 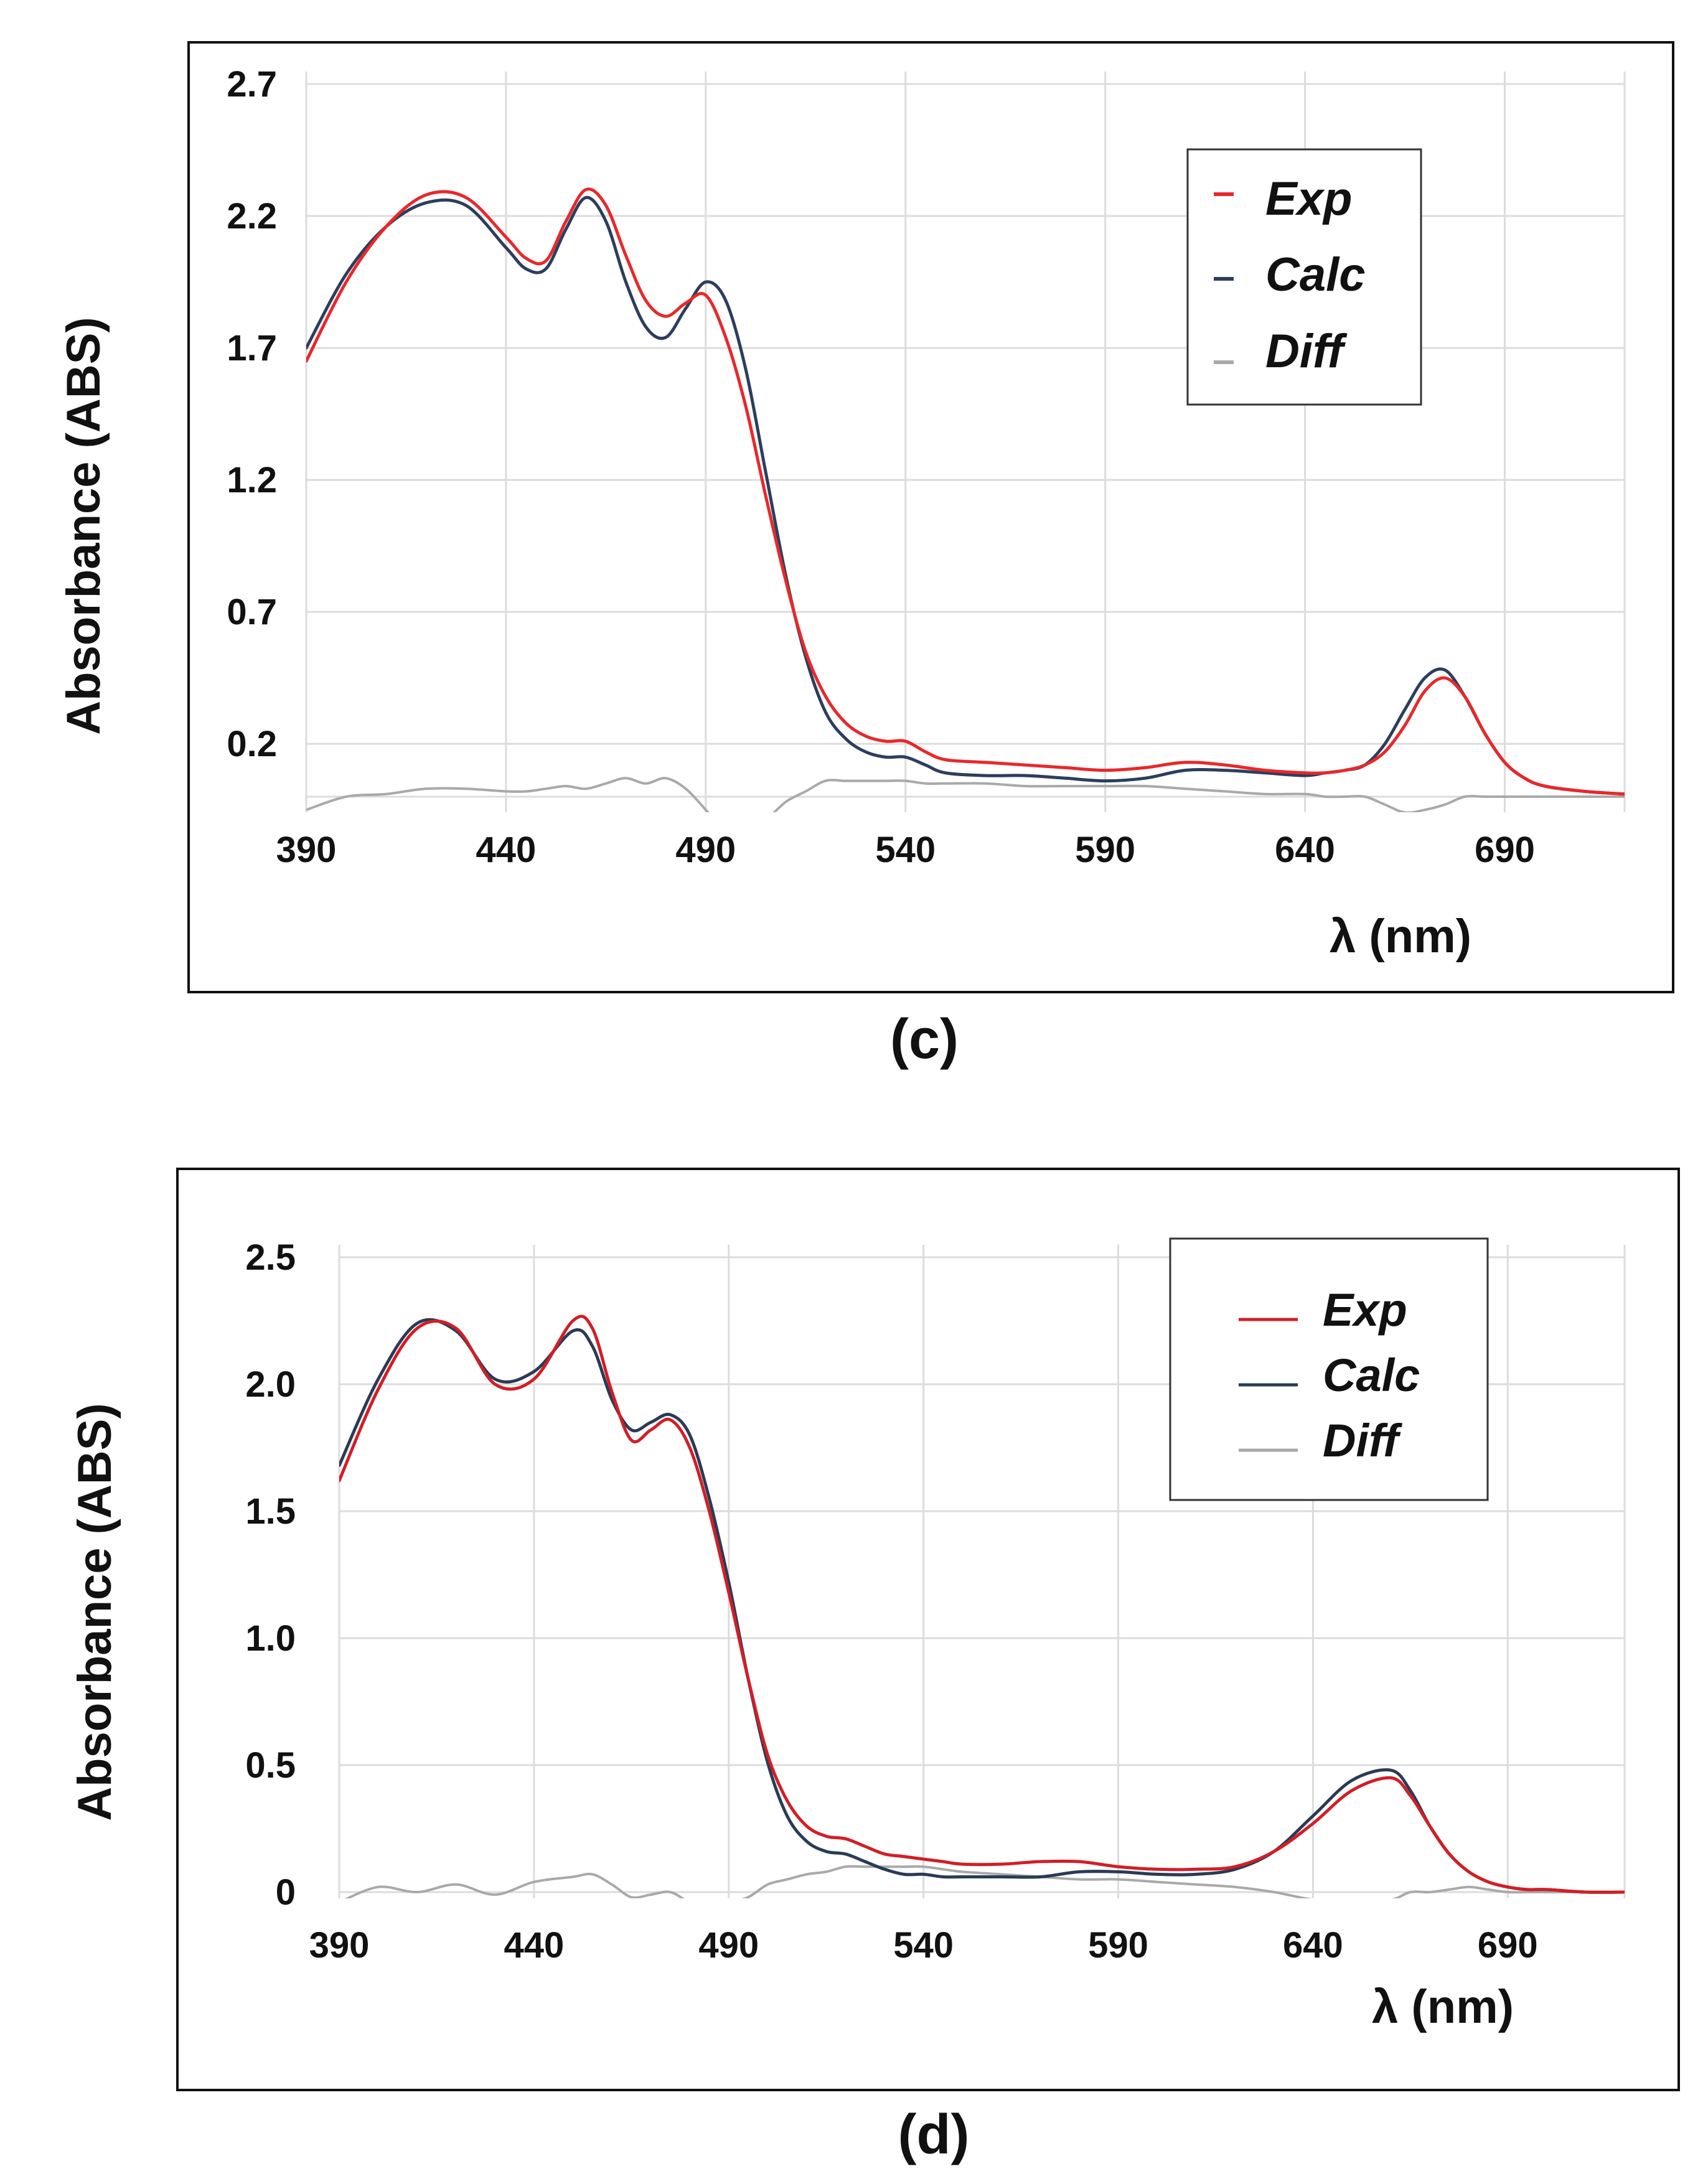 I want to click on chart-d-legend: Exp Calc Diff, so click(x=1329, y=1369).